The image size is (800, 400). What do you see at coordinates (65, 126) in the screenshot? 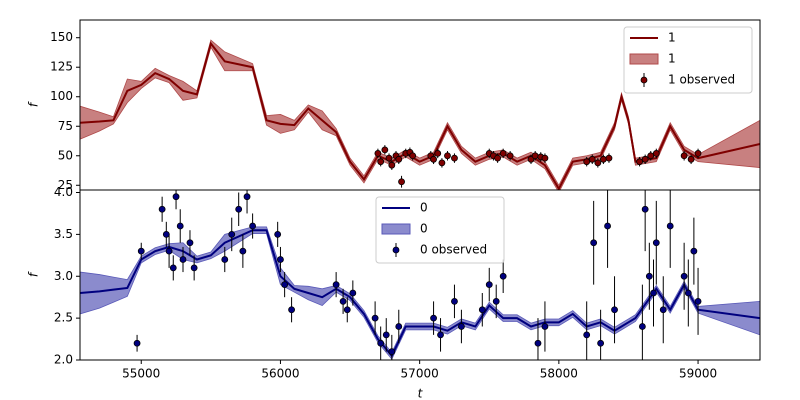
I see `y-tick-label: 75` at bounding box center [65, 126].